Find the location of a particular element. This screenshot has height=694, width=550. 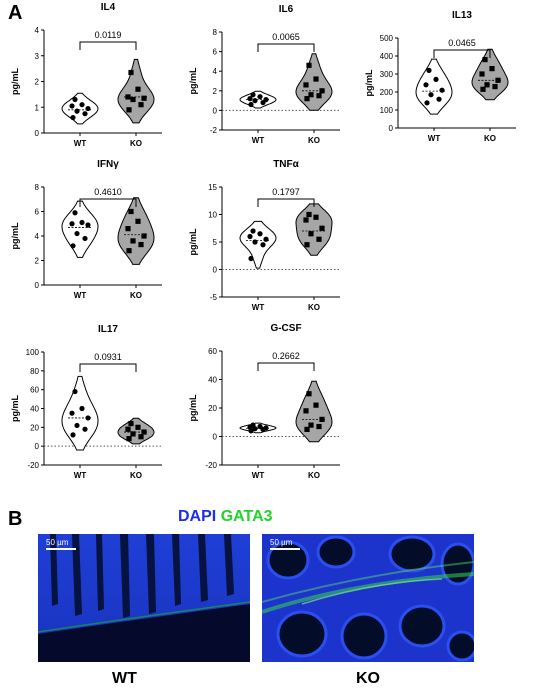

y-tick-label: -5 is located at coordinates (214, 297).